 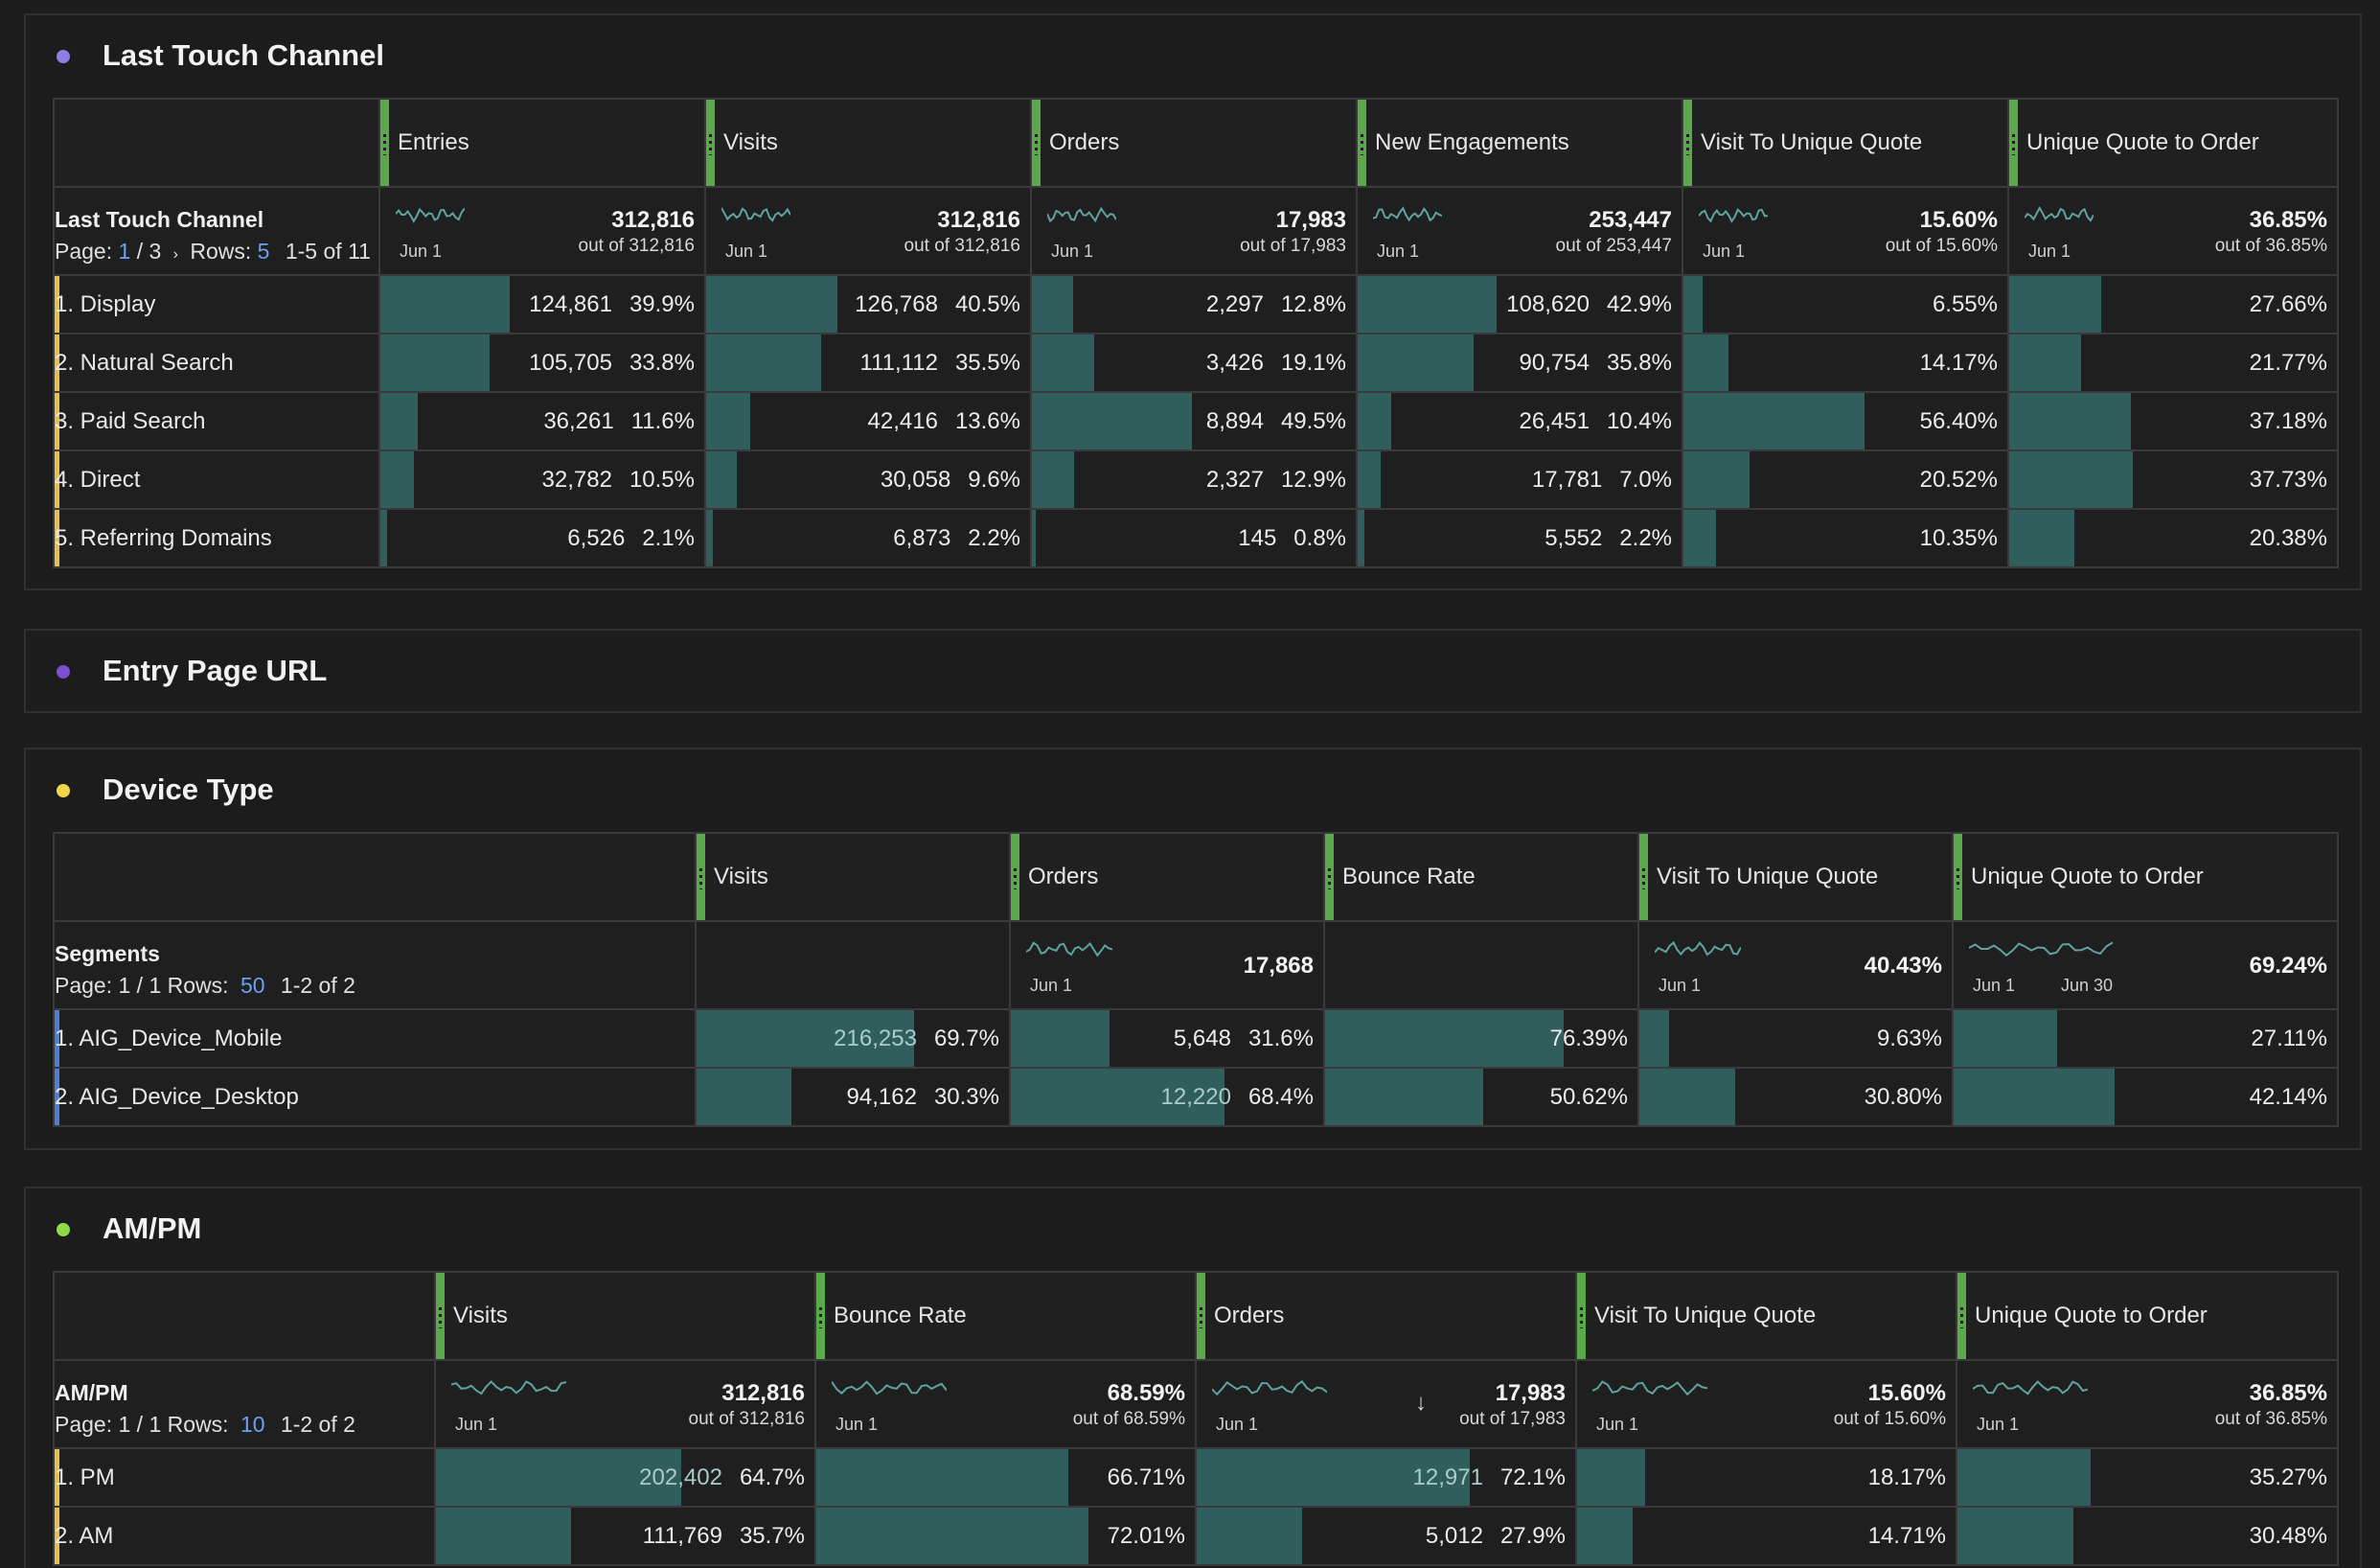 I want to click on metric-cell: 37.73%, so click(x=2173, y=480).